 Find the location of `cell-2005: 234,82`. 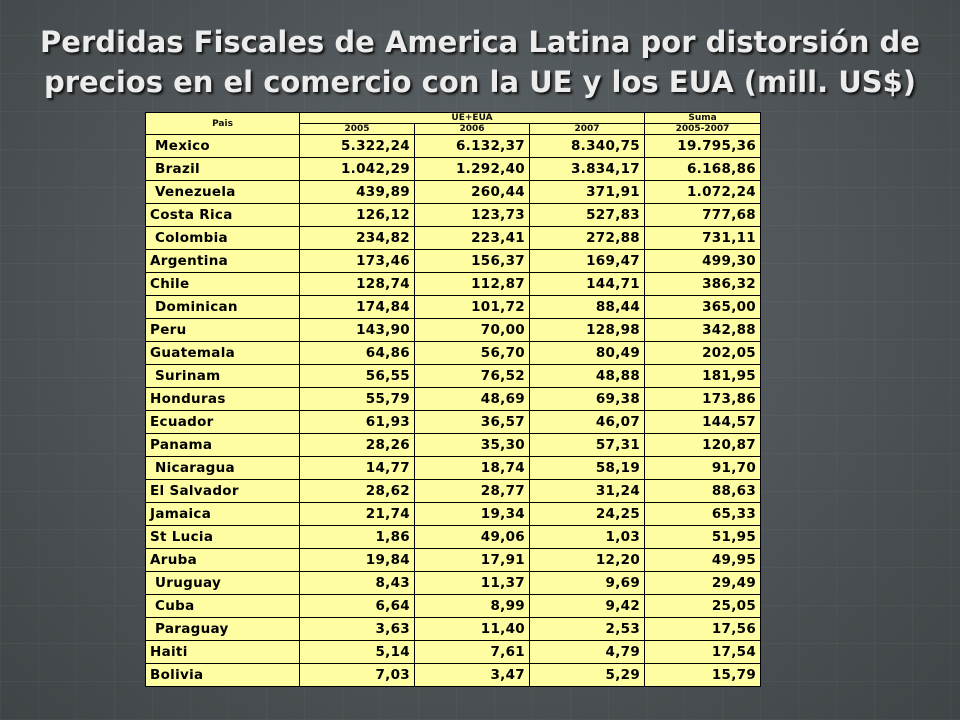

cell-2005: 234,82 is located at coordinates (357, 238).